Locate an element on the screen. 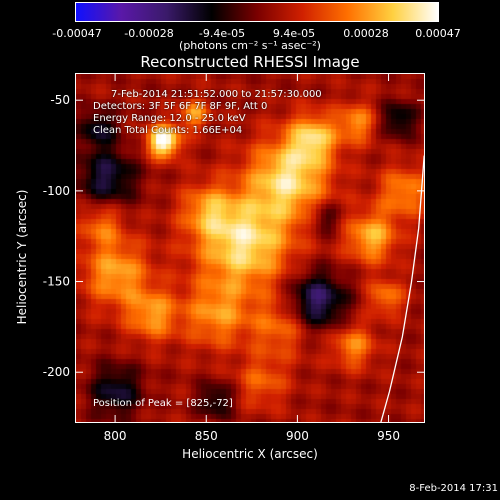 Image resolution: width=500 pixels, height=500 pixels. x-tick-label: 950 is located at coordinates (388, 436).